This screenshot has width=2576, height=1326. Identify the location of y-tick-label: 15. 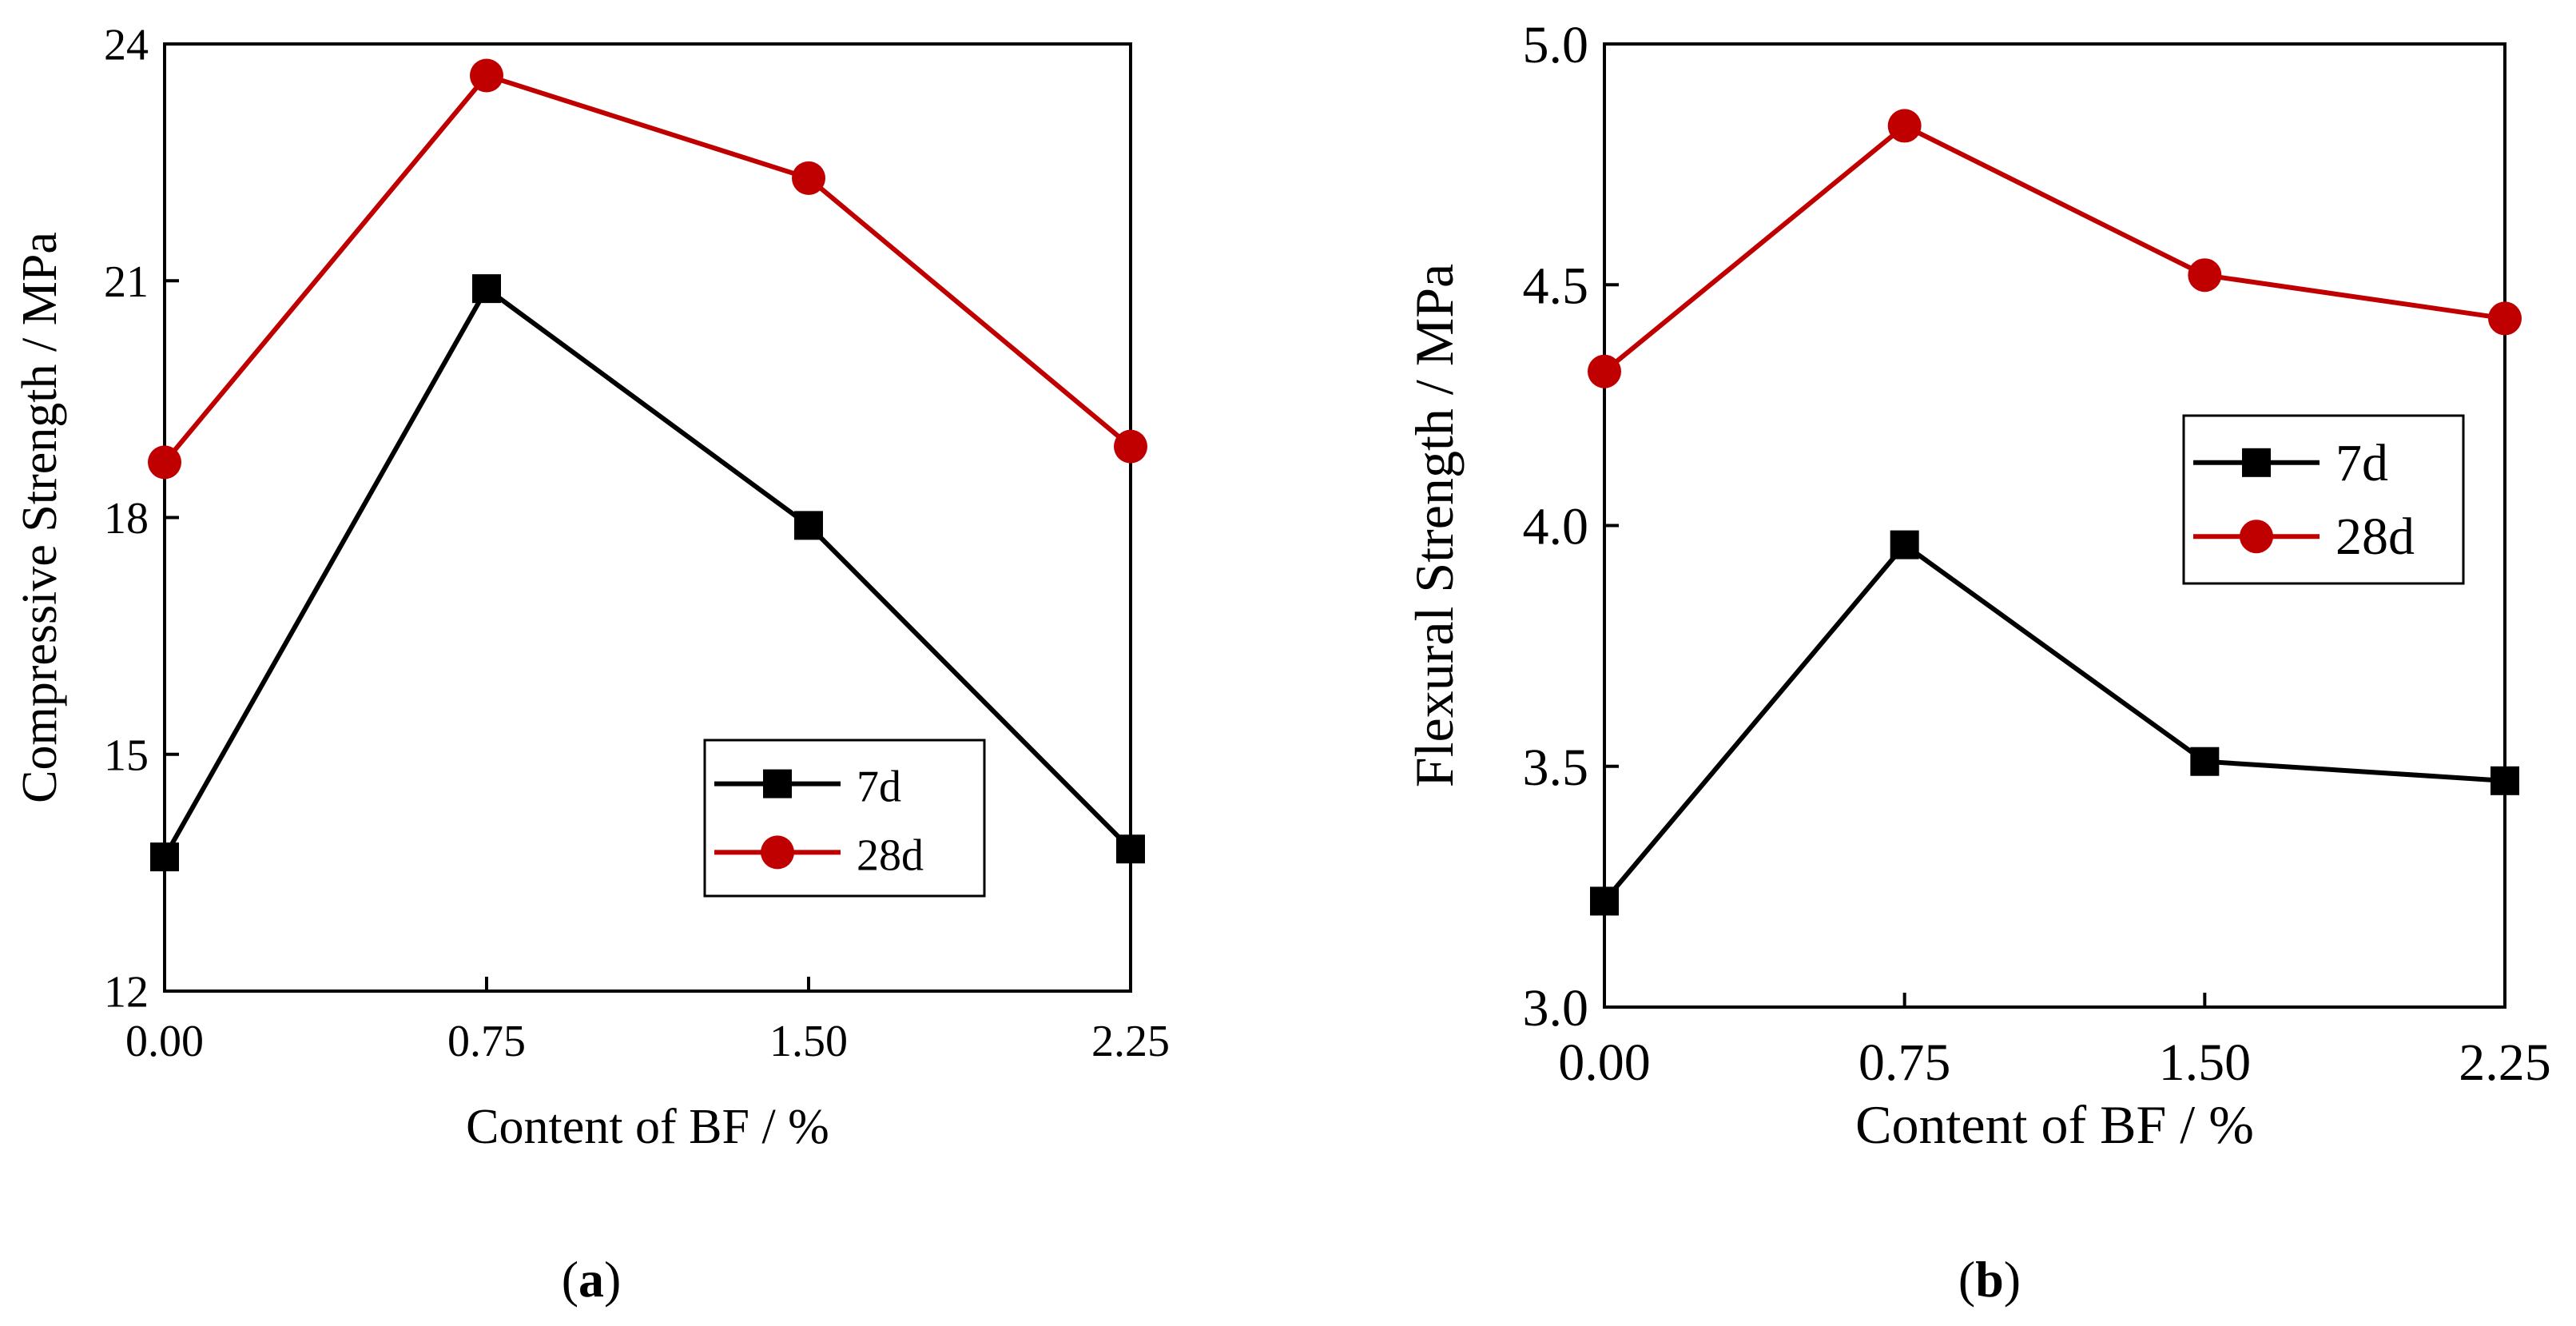
(126, 755).